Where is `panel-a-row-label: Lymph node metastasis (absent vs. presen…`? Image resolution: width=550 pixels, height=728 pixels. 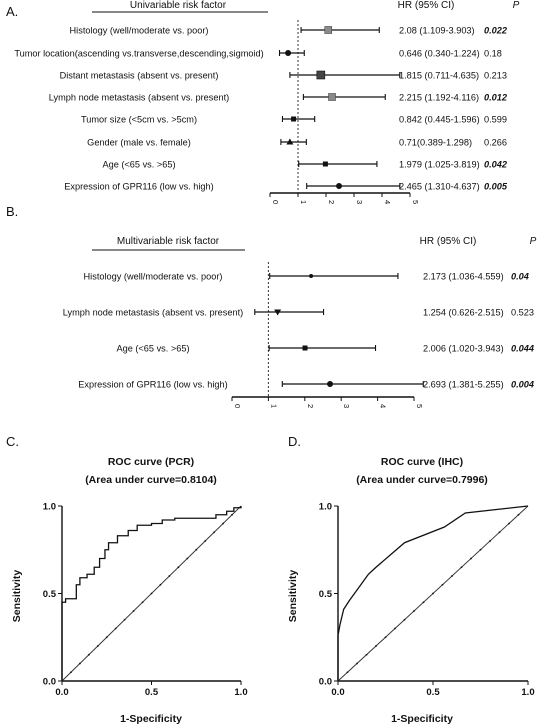
panel-a-row-label: Lymph node metastasis (absent vs. presen… is located at coordinates (139, 98).